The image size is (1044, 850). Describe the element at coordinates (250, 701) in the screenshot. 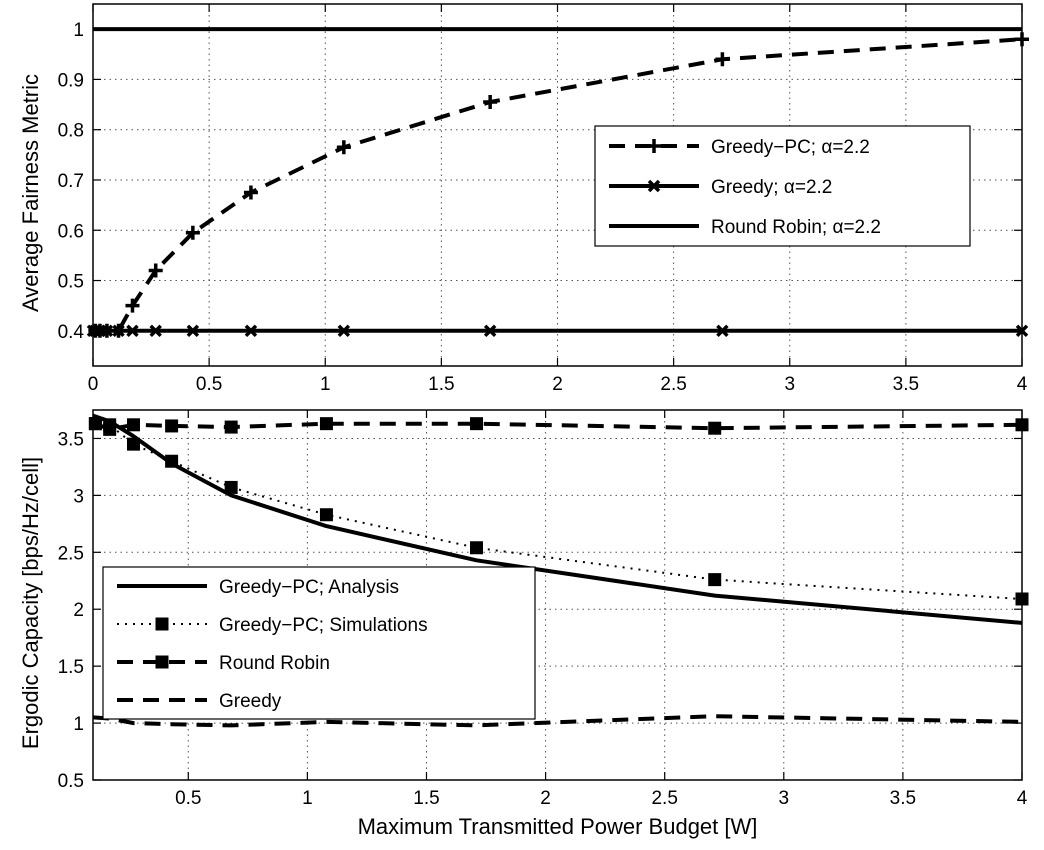

I see `capacity-legend-label-greedy: Greedy` at that location.